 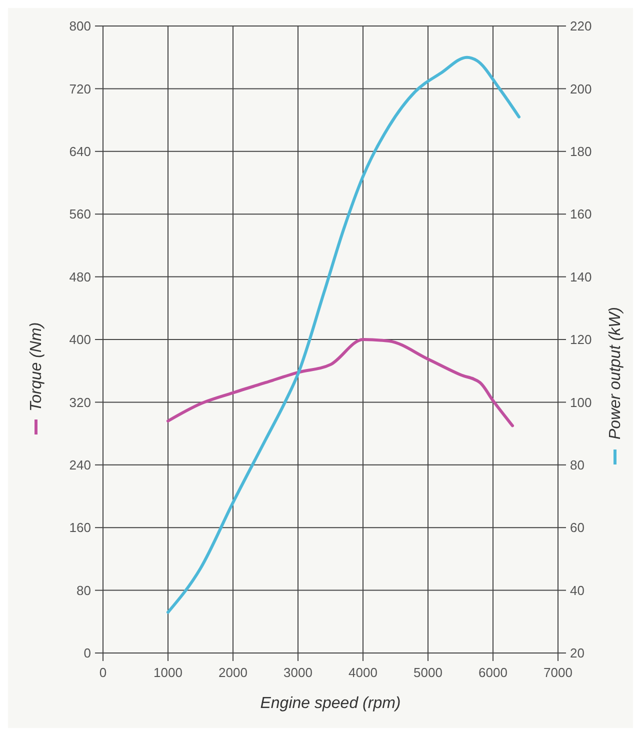 I want to click on y2-tick-label: 40, so click(x=577, y=590).